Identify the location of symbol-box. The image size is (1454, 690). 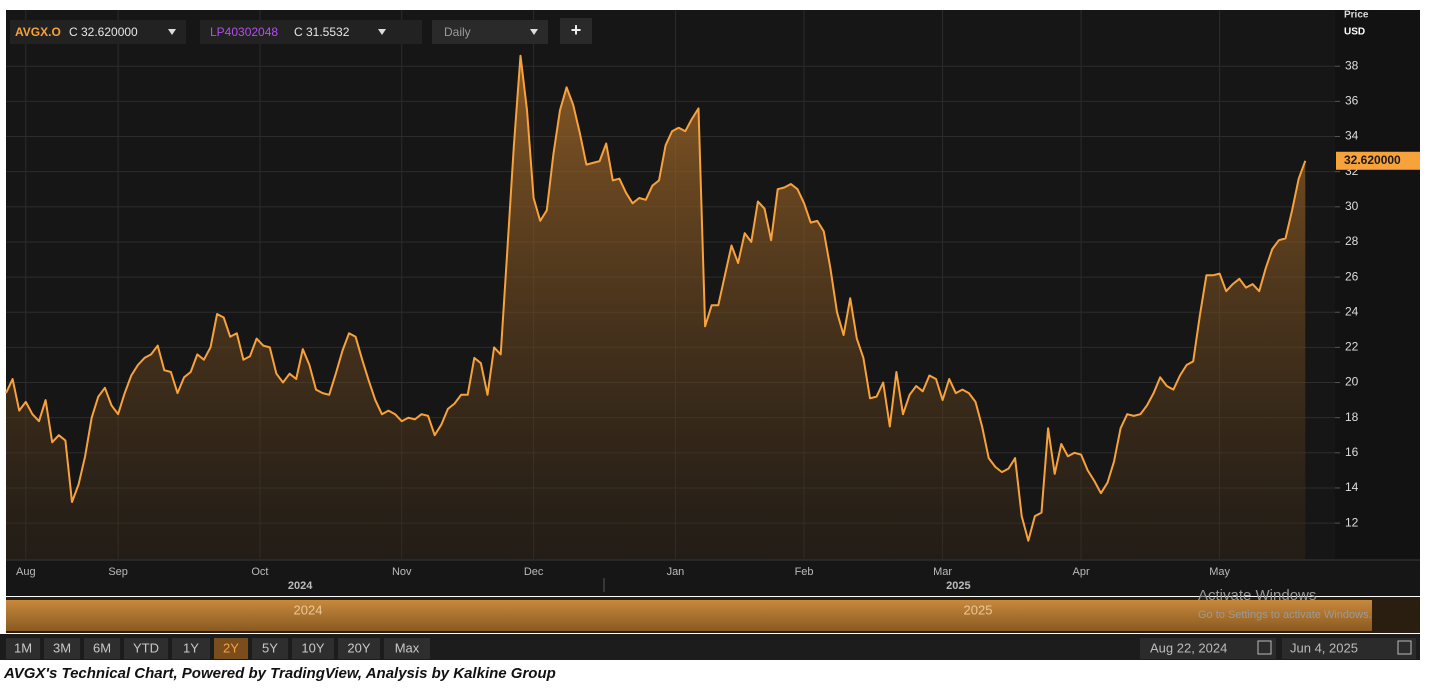
(98, 32).